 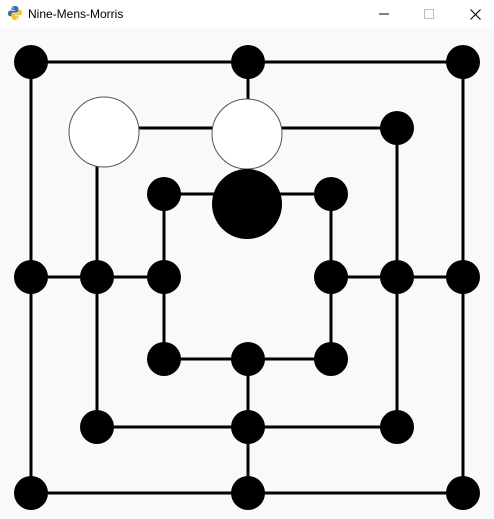 I want to click on window-title: Nine-Mens-Morris, so click(x=76, y=14).